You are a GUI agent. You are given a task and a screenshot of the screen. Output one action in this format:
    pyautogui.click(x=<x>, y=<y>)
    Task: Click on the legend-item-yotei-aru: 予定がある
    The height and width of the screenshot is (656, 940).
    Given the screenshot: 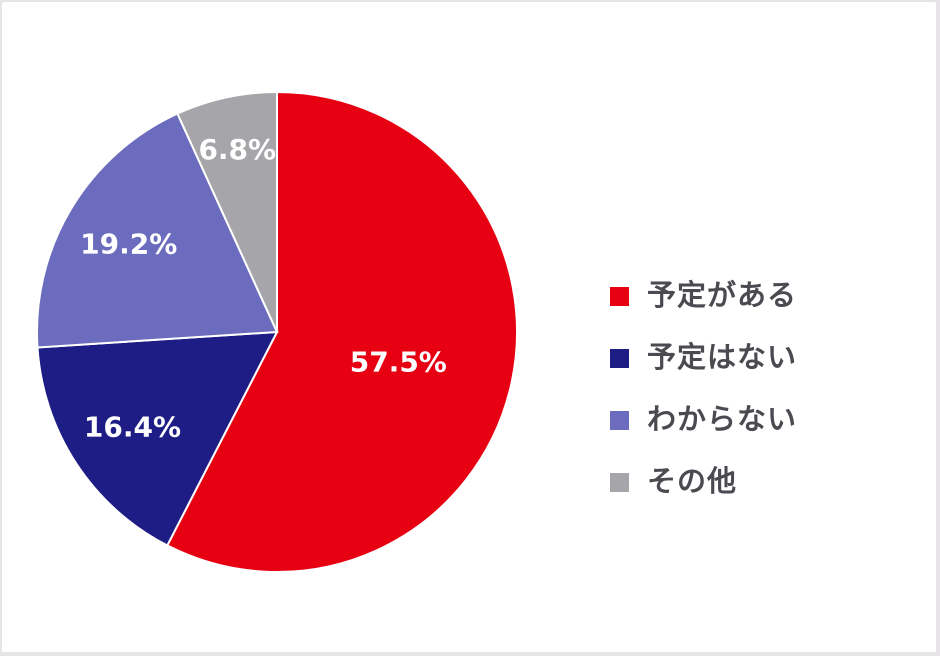 What is the action you would take?
    pyautogui.click(x=703, y=293)
    